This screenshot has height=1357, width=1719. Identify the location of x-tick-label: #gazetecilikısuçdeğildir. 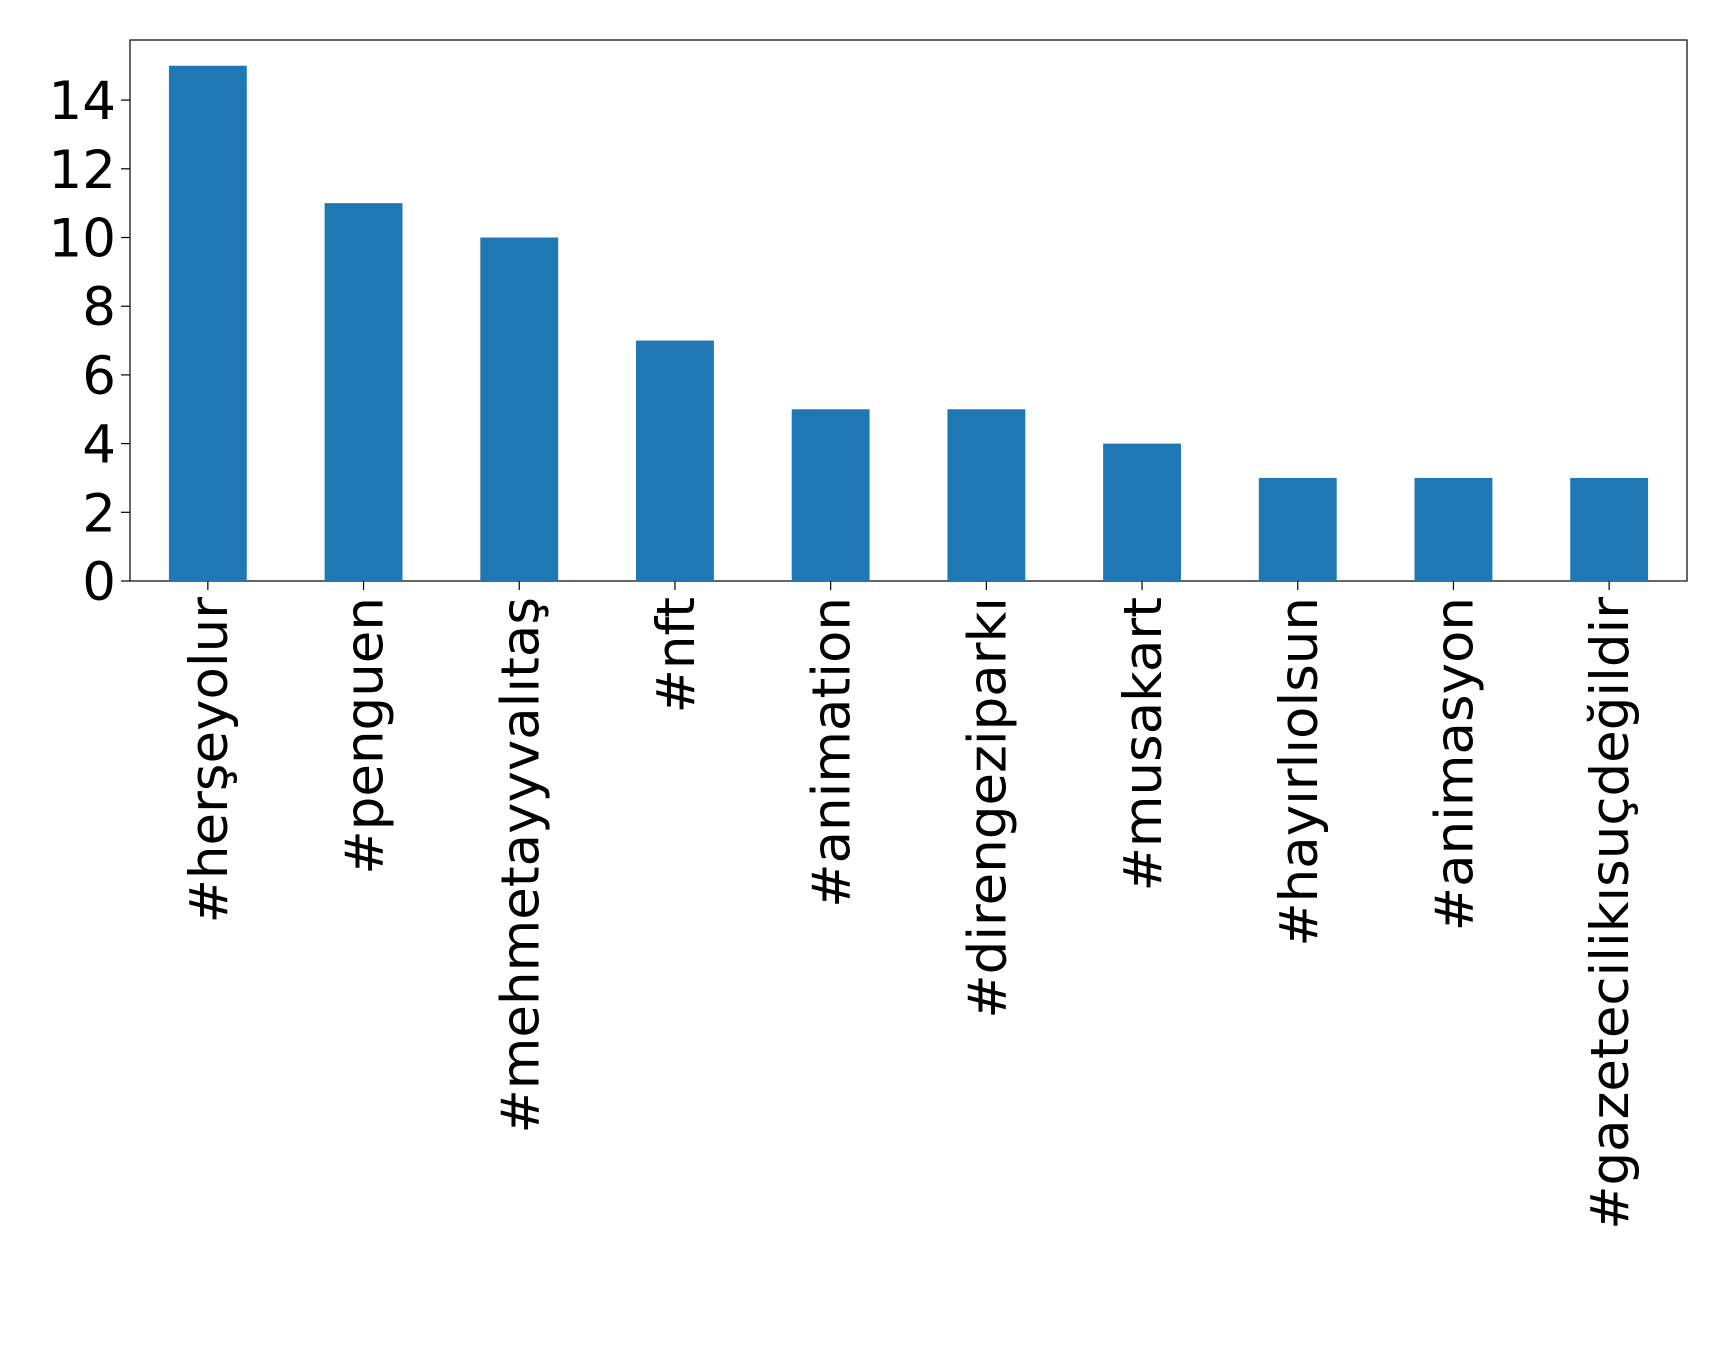
(1610, 913).